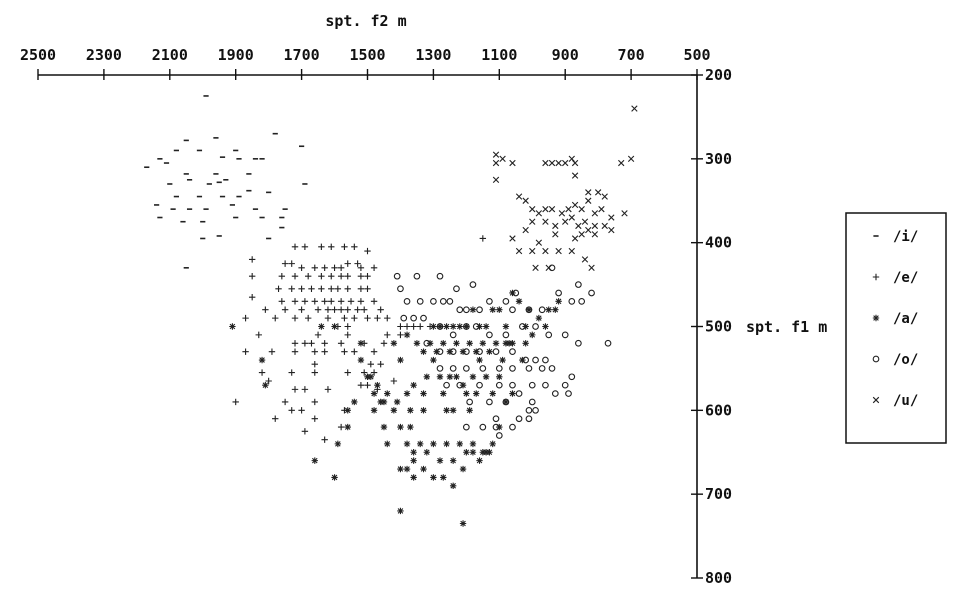 This screenshot has height=597, width=962. Describe the element at coordinates (696, 55) in the screenshot. I see `x-tick-label: 500` at that location.